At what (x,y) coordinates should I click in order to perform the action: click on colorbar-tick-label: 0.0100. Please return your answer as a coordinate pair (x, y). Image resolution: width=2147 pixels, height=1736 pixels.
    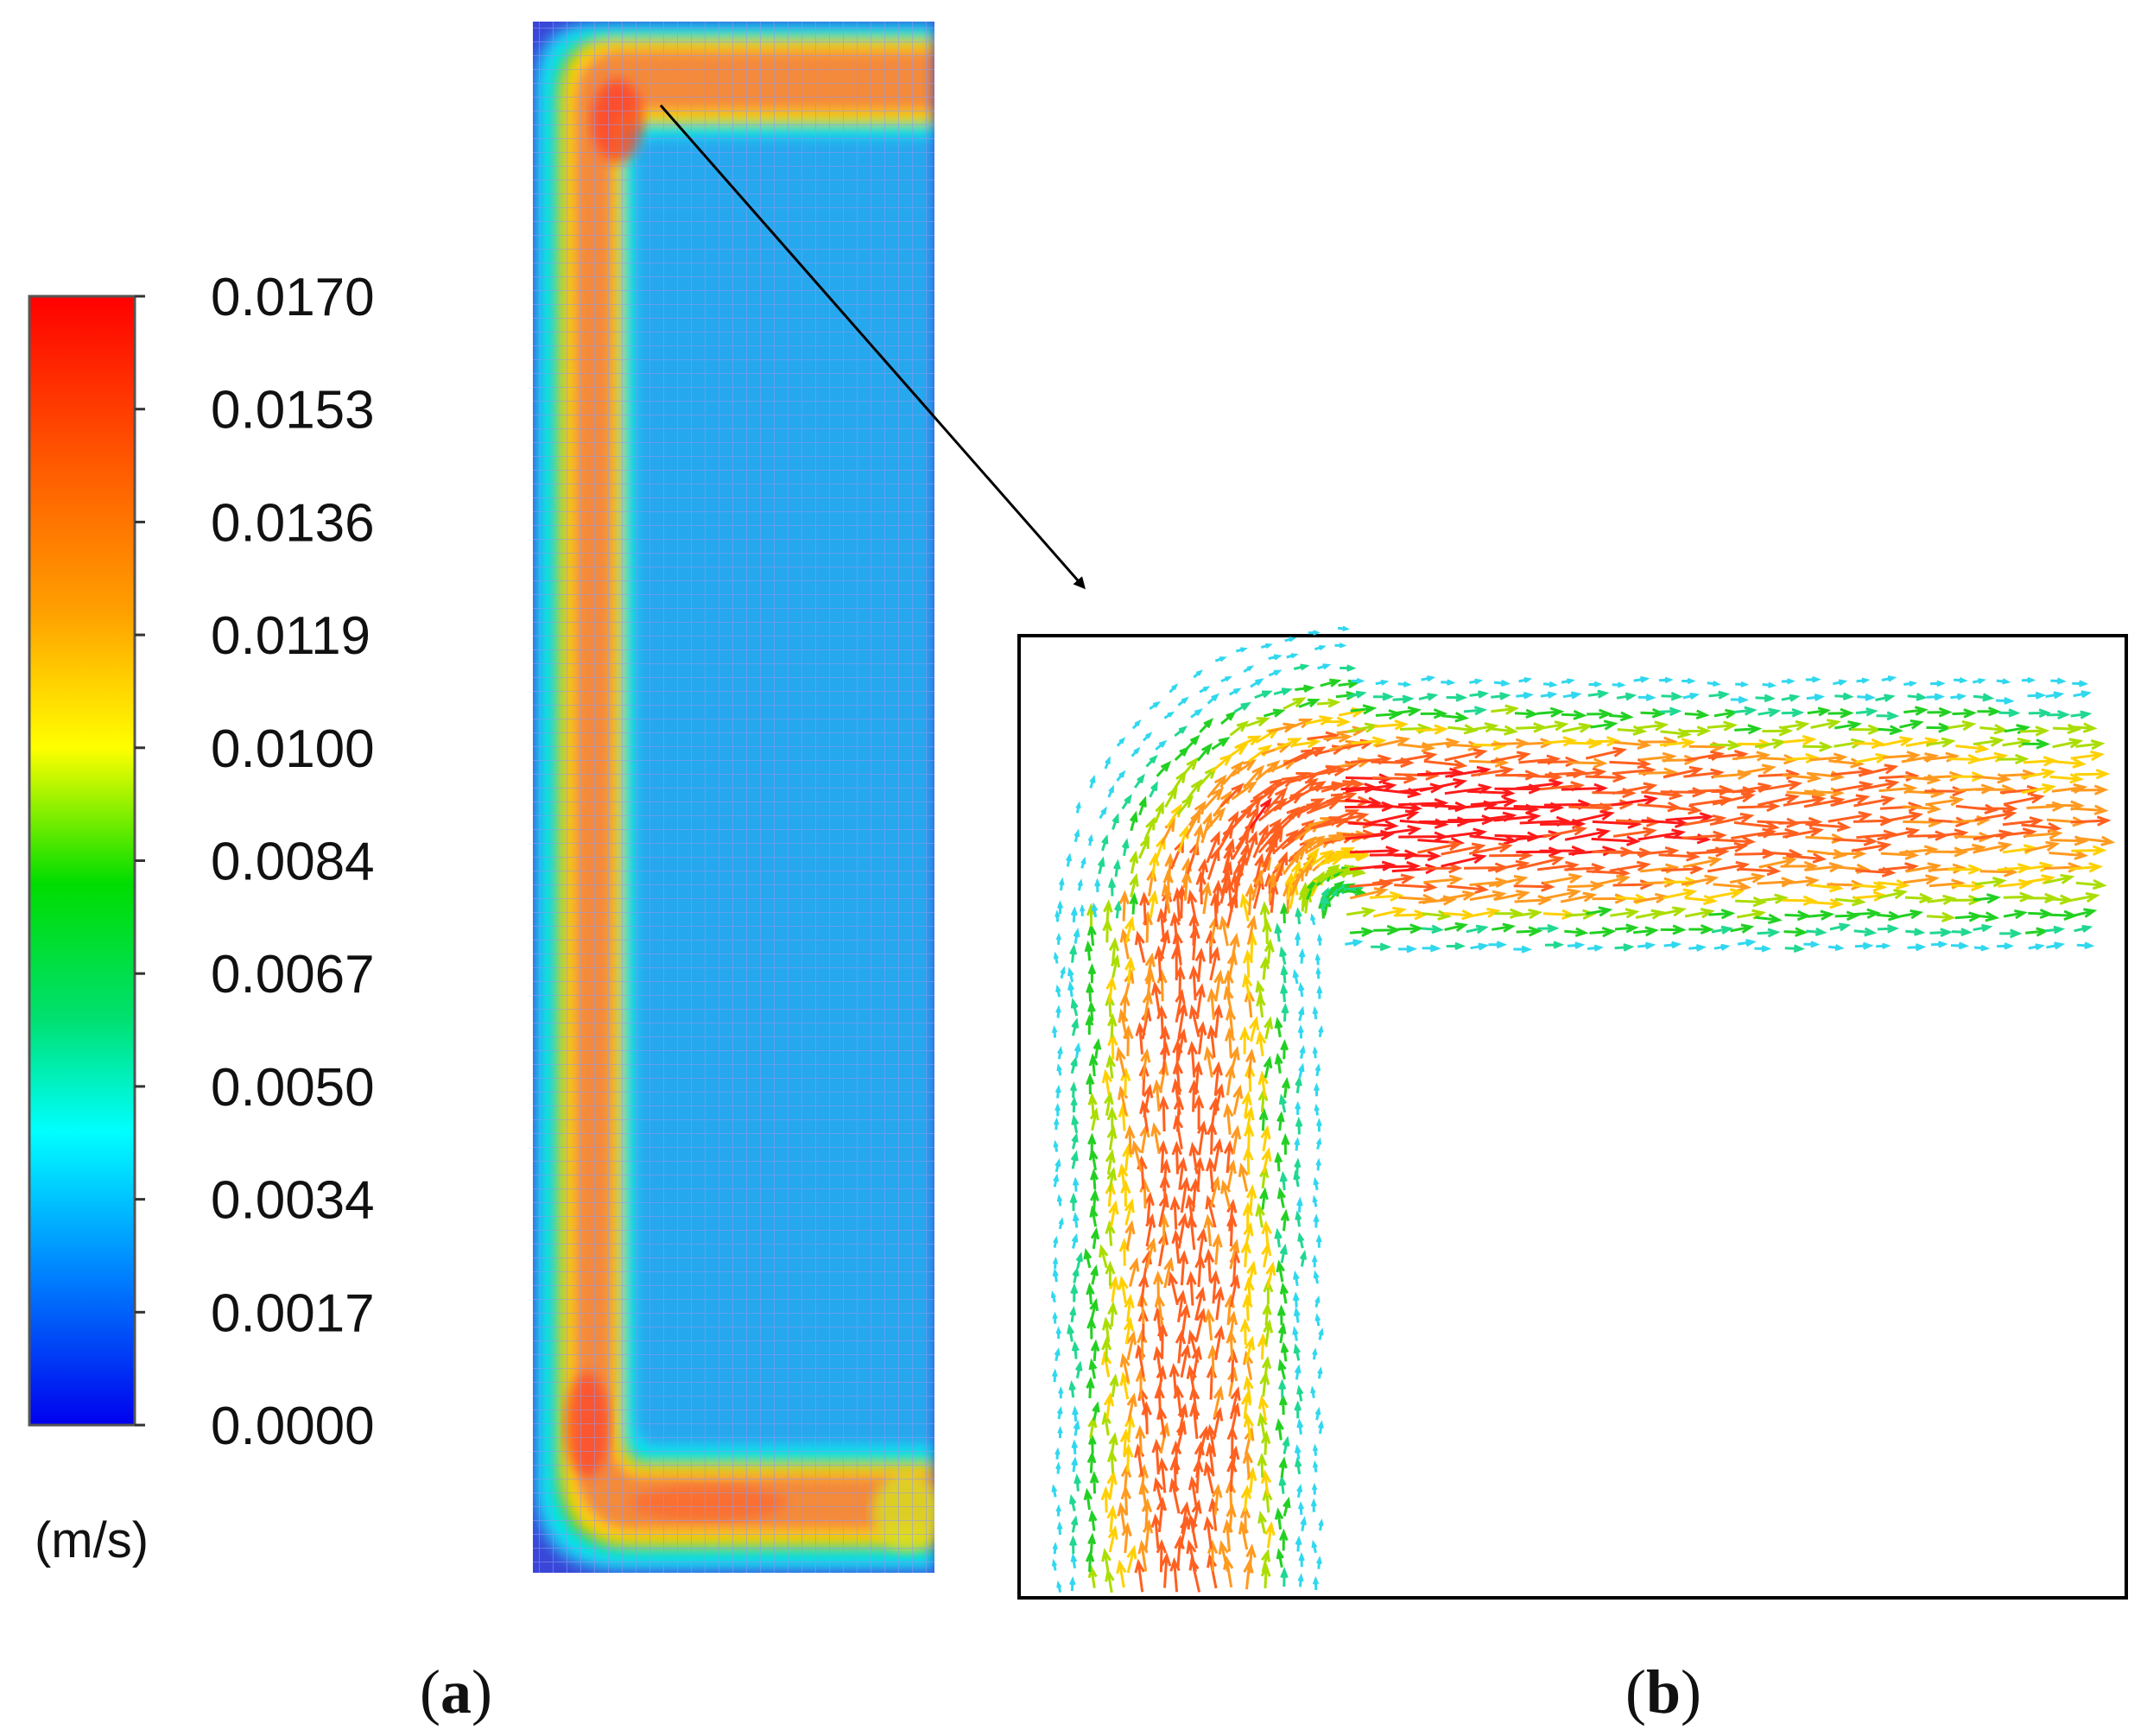
    Looking at the image, I should click on (293, 749).